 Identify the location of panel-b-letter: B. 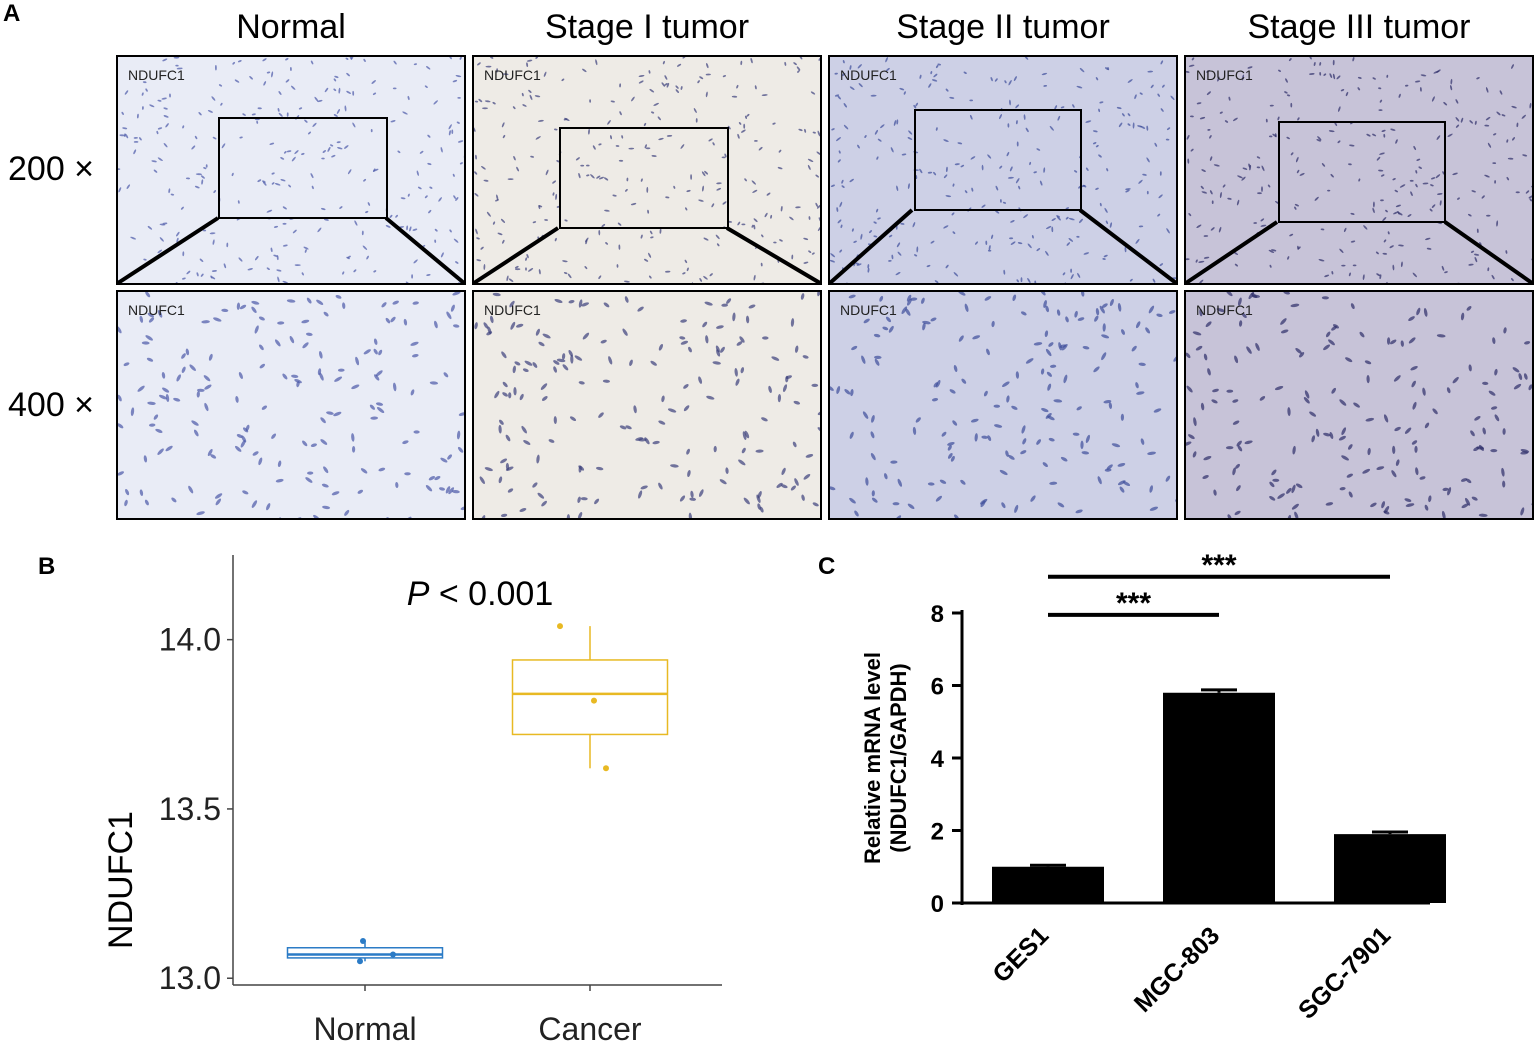
(47, 566).